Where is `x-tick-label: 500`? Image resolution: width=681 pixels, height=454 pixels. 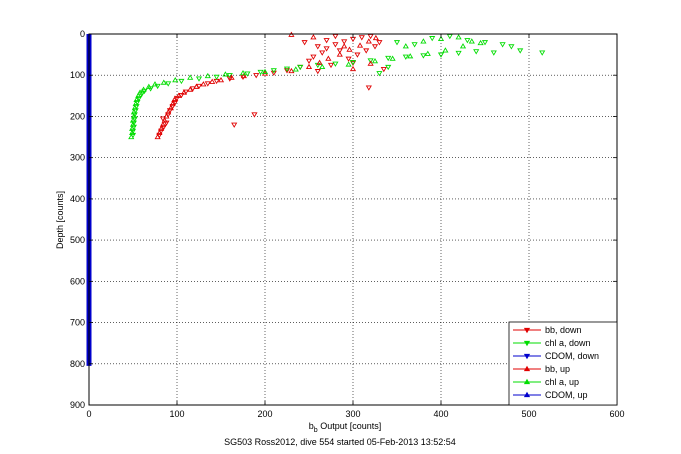
x-tick-label: 500 is located at coordinates (528, 414).